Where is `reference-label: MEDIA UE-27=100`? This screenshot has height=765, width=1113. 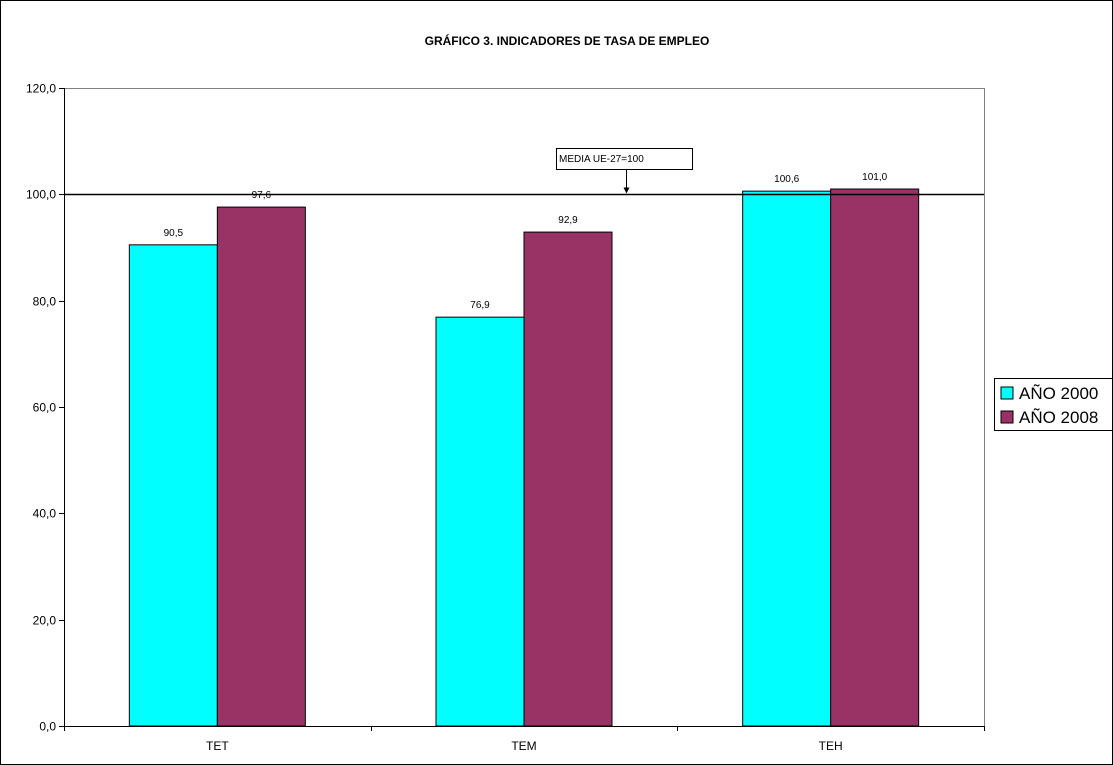 reference-label: MEDIA UE-27=100 is located at coordinates (601, 159).